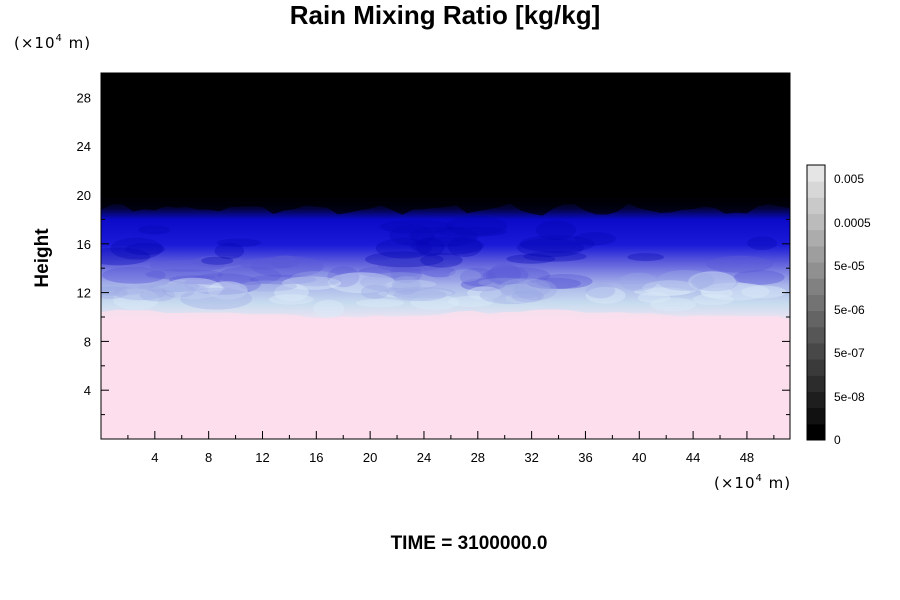 The width and height of the screenshot is (900, 600). I want to click on y-axis-unit: (×104 m), so click(52, 42).